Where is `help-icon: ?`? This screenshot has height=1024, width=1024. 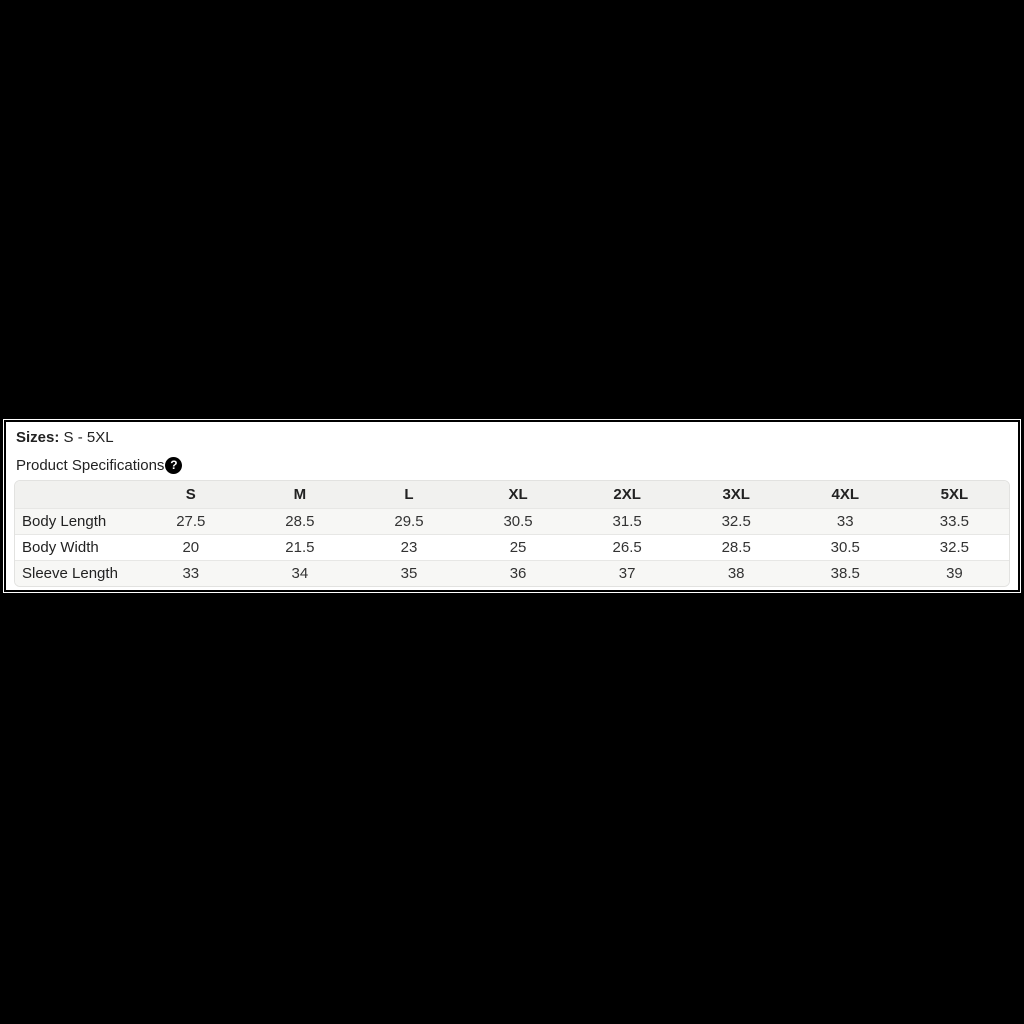
help-icon: ? is located at coordinates (174, 465).